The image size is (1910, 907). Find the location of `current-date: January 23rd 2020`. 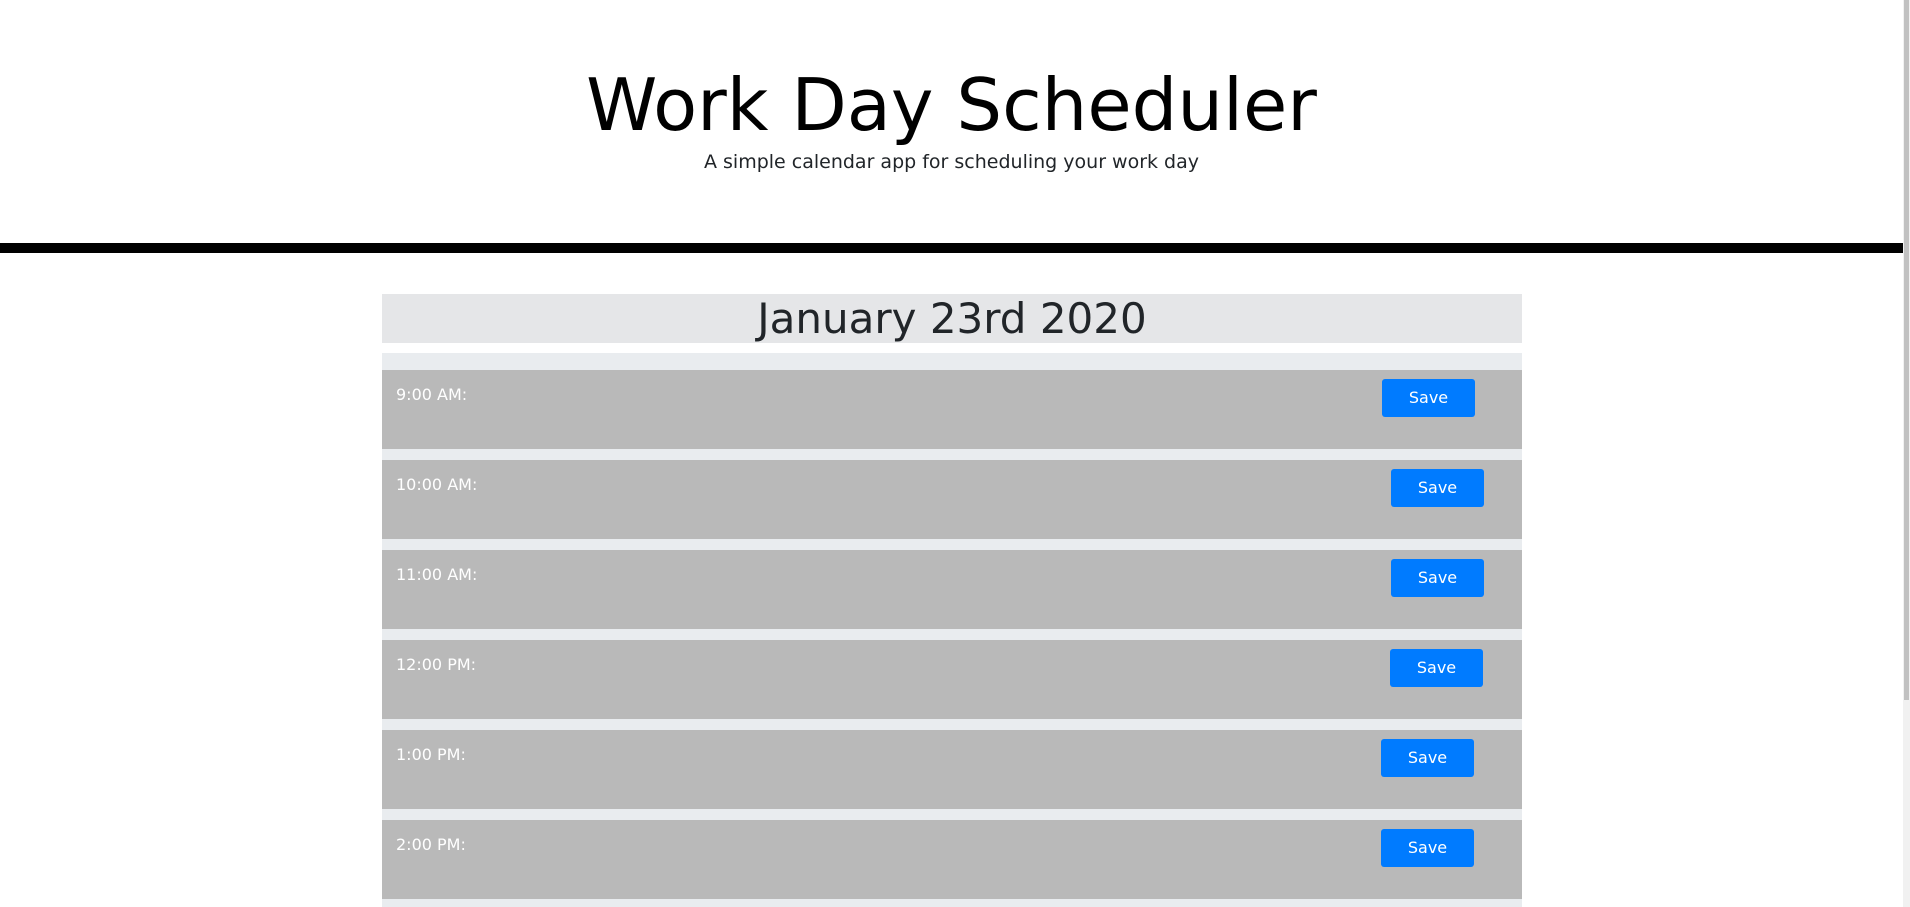

current-date: January 23rd 2020 is located at coordinates (952, 318).